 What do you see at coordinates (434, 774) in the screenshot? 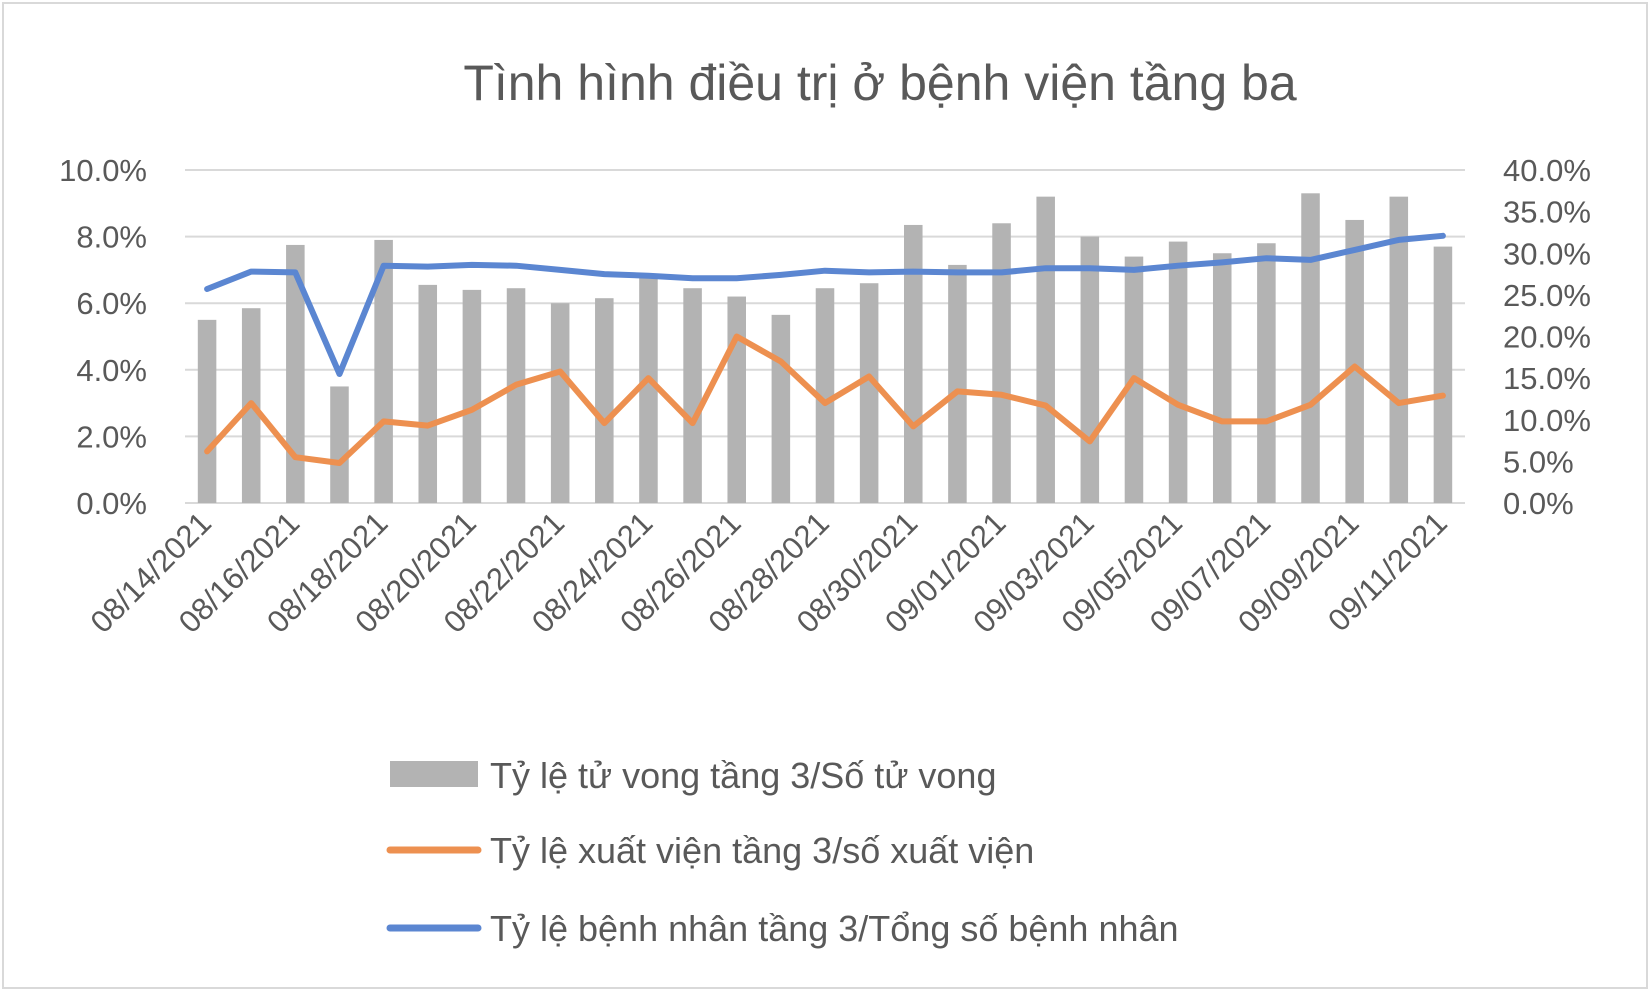
I see `legend-swatch-bar` at bounding box center [434, 774].